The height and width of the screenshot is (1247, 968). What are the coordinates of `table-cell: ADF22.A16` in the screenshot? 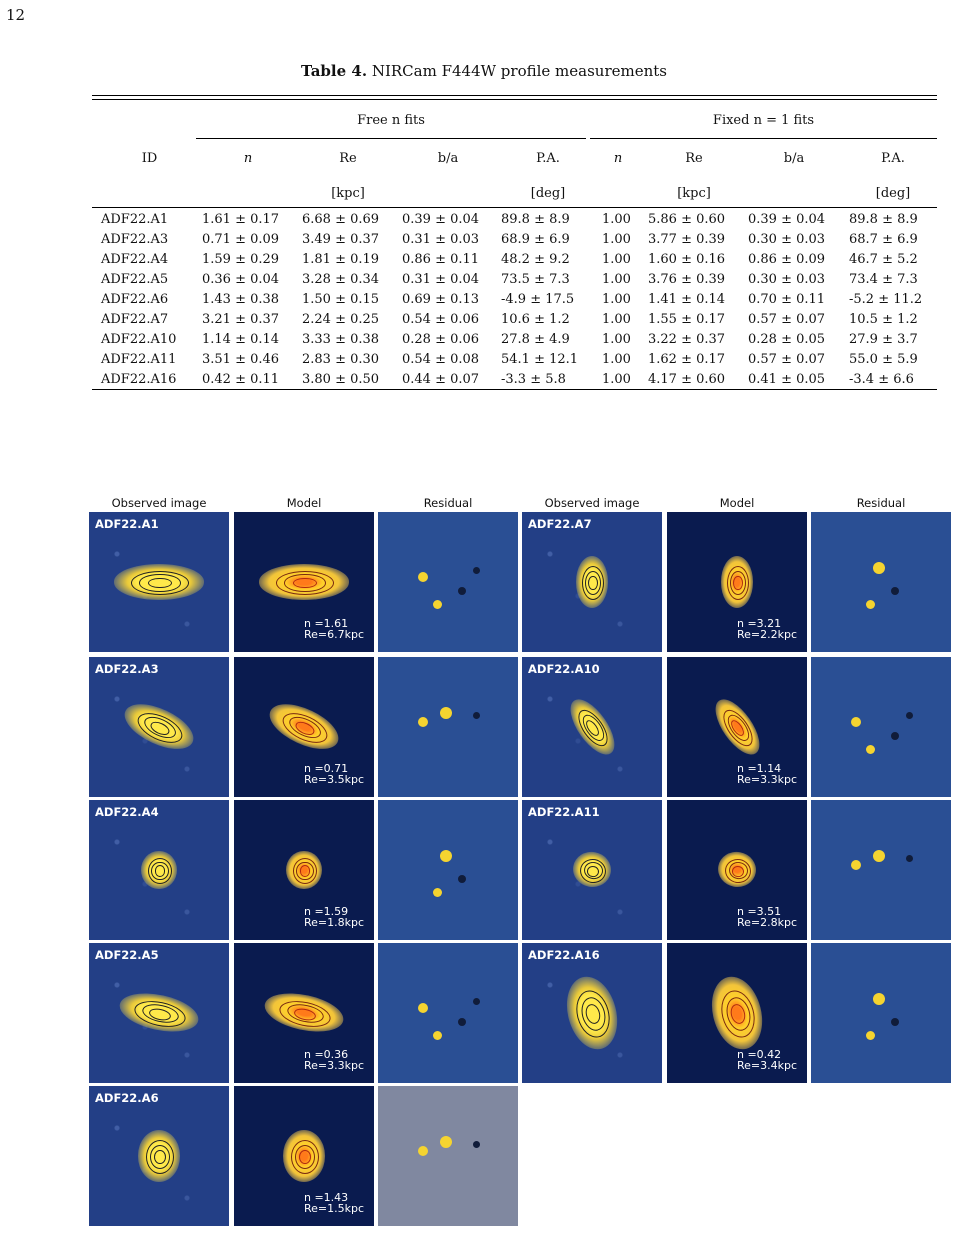 It's located at (139, 379).